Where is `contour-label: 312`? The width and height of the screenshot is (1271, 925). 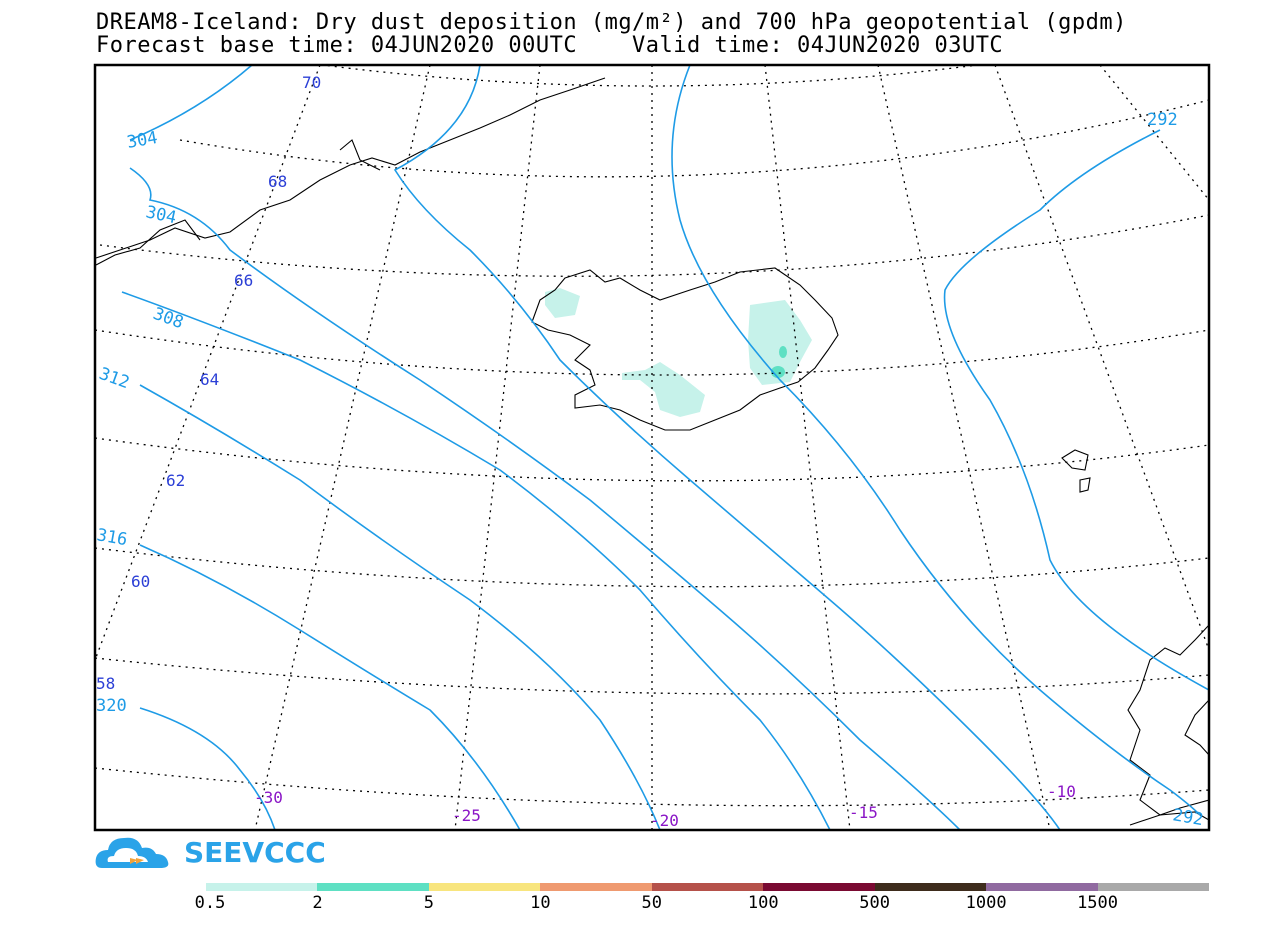
contour-label: 312 is located at coordinates (114, 378).